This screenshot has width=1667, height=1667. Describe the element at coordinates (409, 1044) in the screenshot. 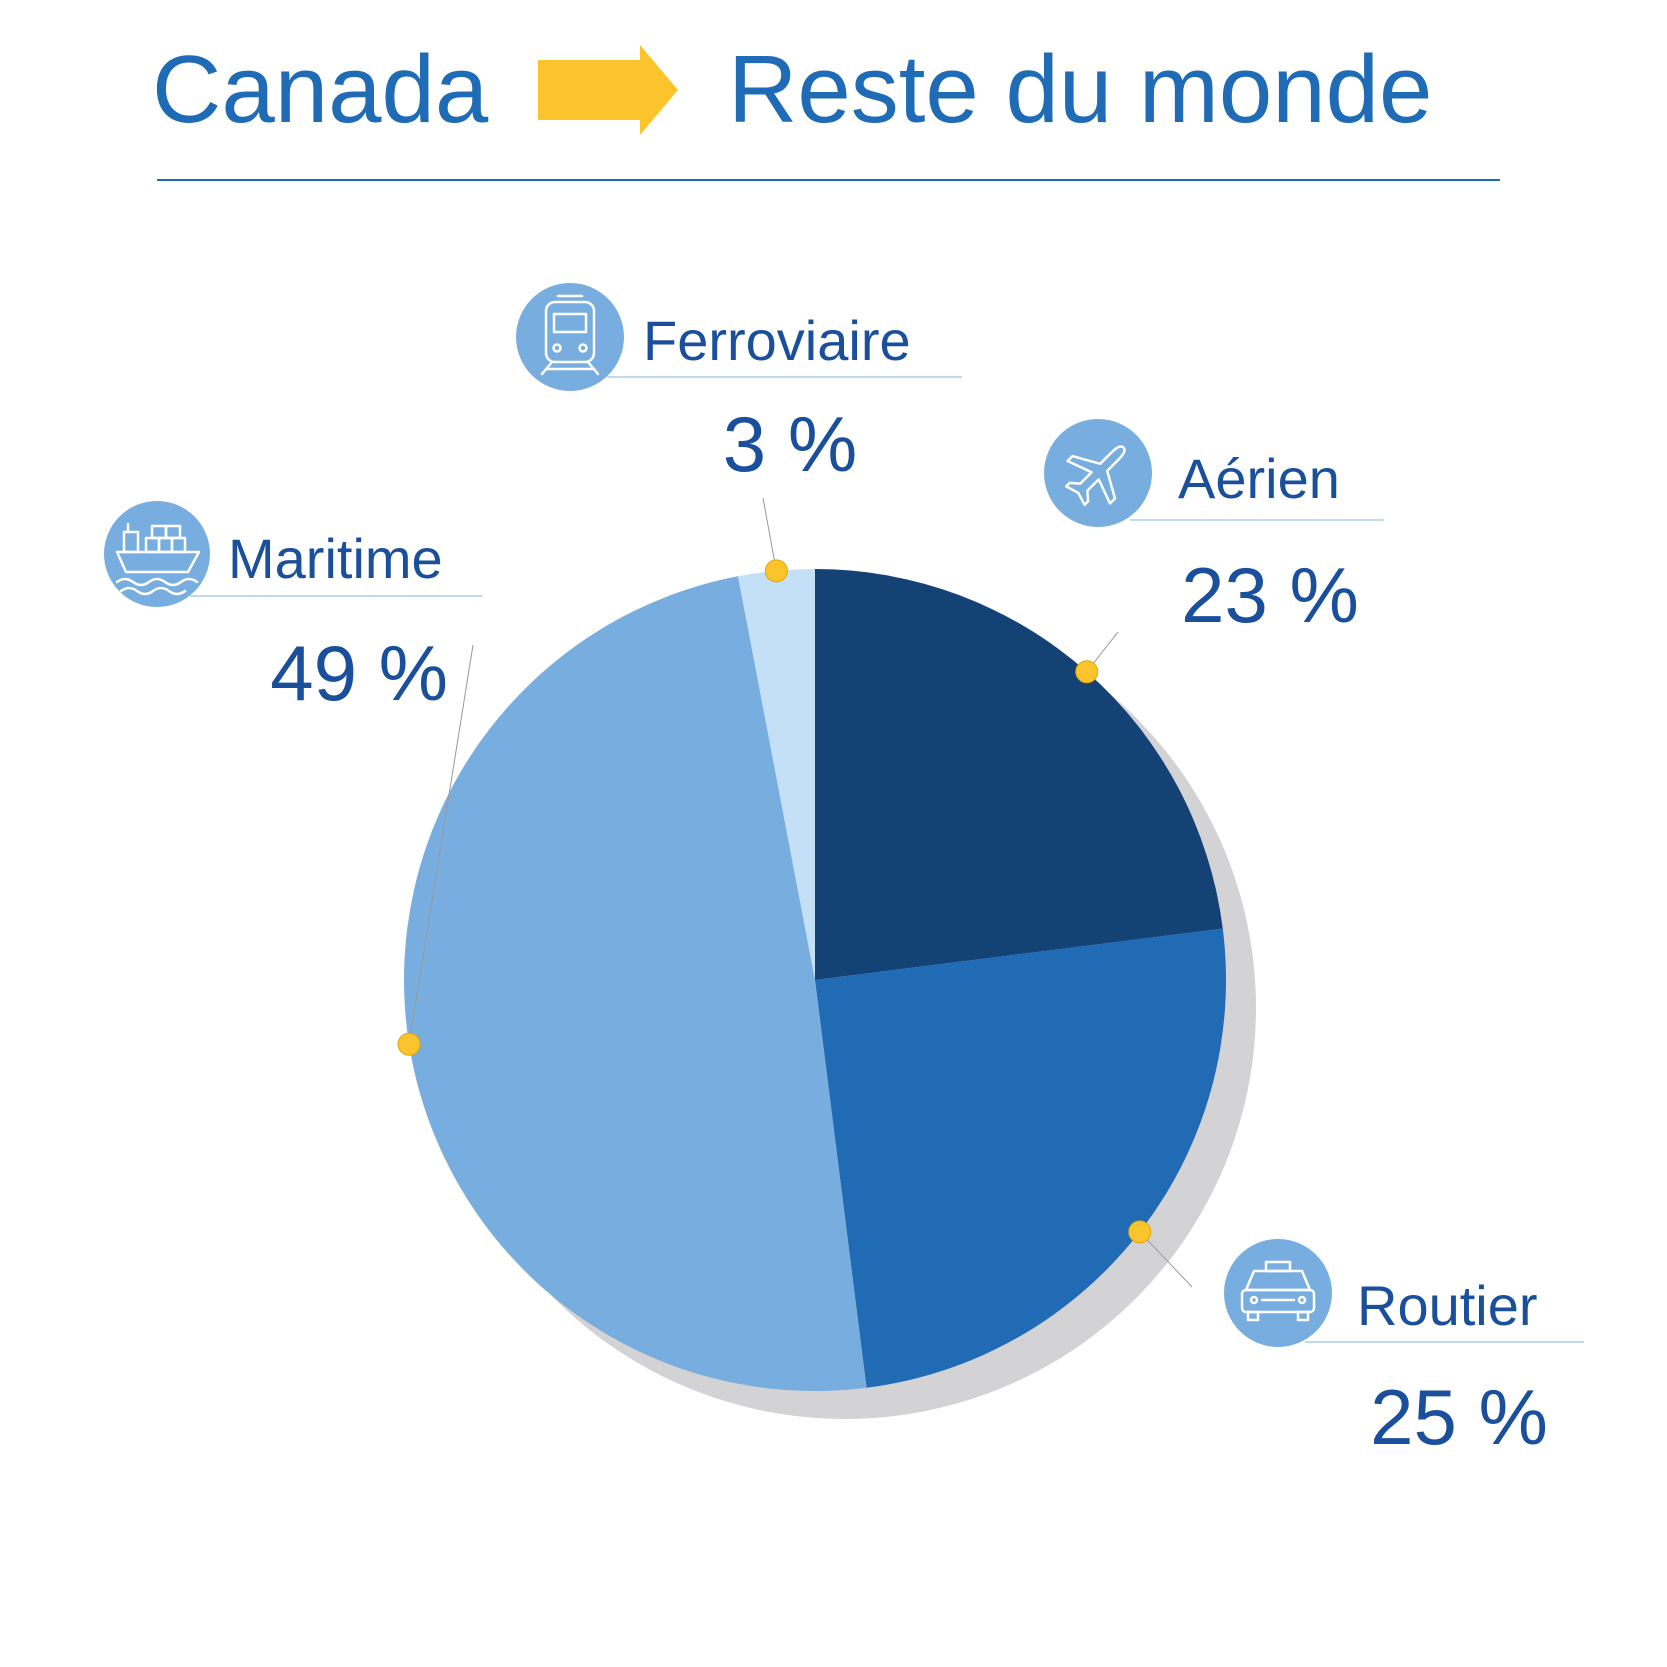

I see `marker-dot-maritime` at that location.